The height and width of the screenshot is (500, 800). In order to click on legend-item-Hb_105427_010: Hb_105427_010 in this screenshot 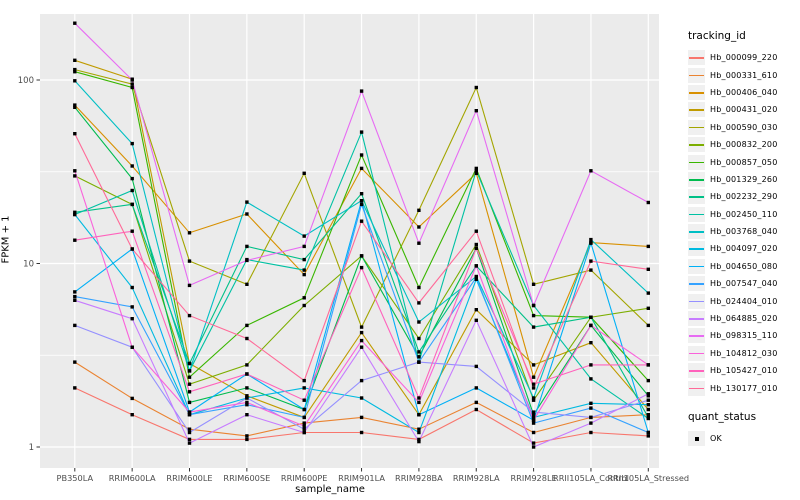, I will do `click(744, 370)`.